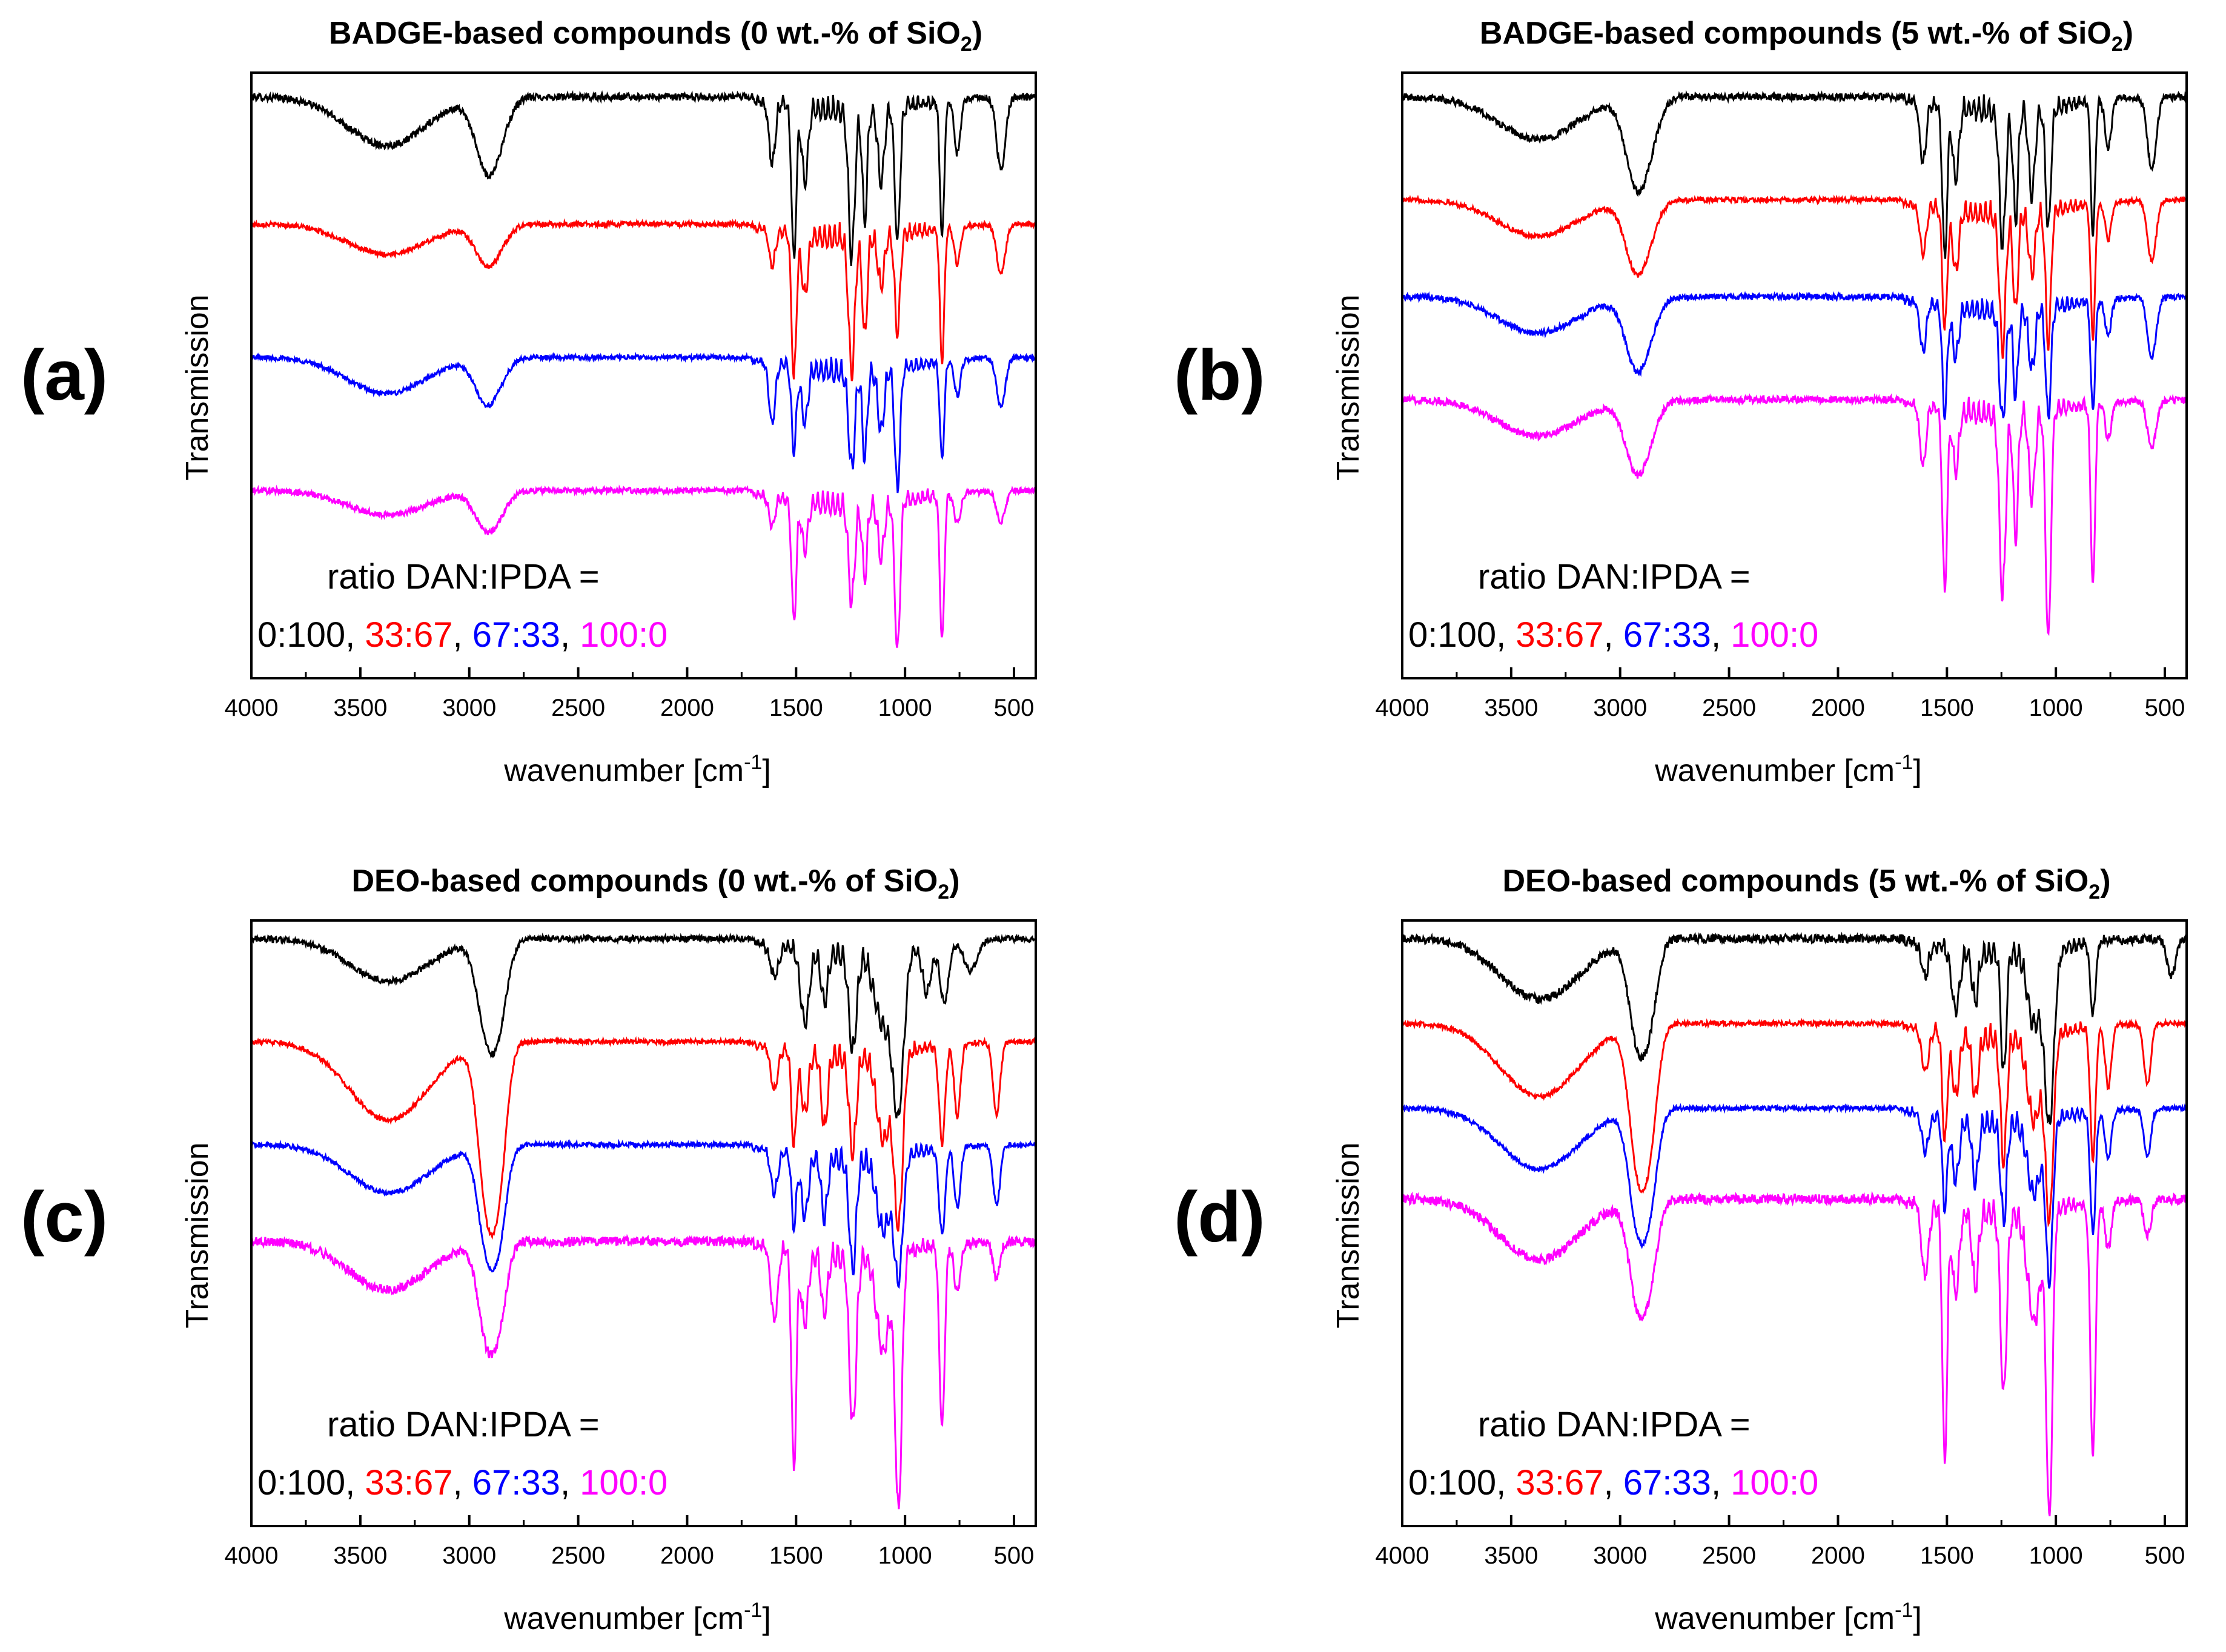  I want to click on chart-title-text: DEO-based compounds (5 wt.-% of SiO, so click(1796, 881).